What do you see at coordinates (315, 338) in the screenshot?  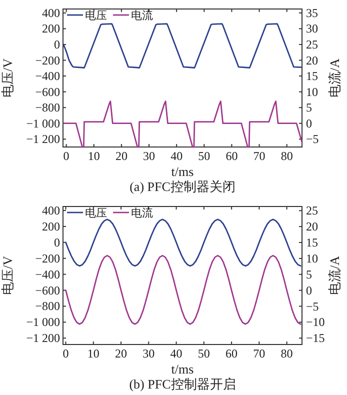 I see `y2-tick-label: −15` at bounding box center [315, 338].